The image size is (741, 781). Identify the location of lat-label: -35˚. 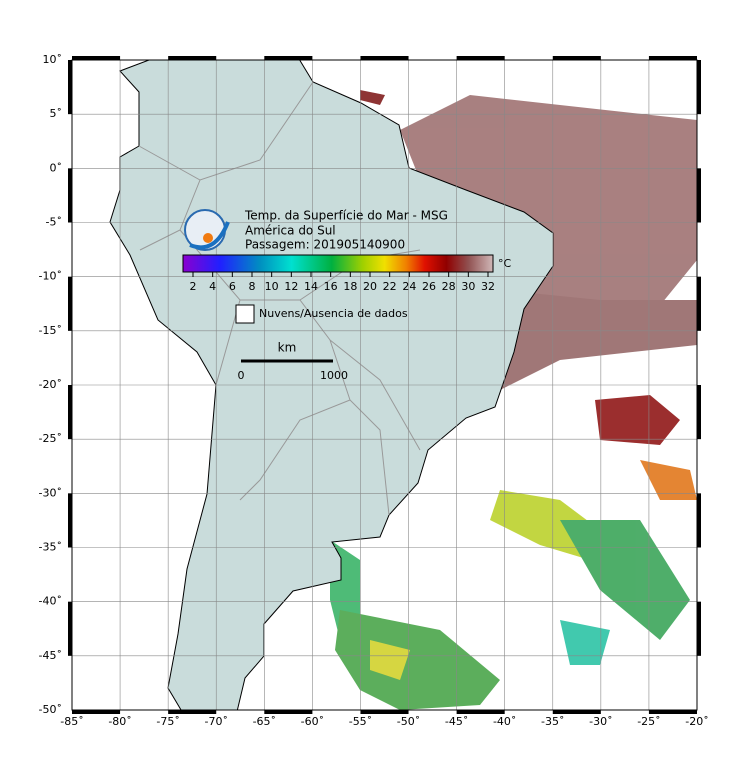
(50, 547).